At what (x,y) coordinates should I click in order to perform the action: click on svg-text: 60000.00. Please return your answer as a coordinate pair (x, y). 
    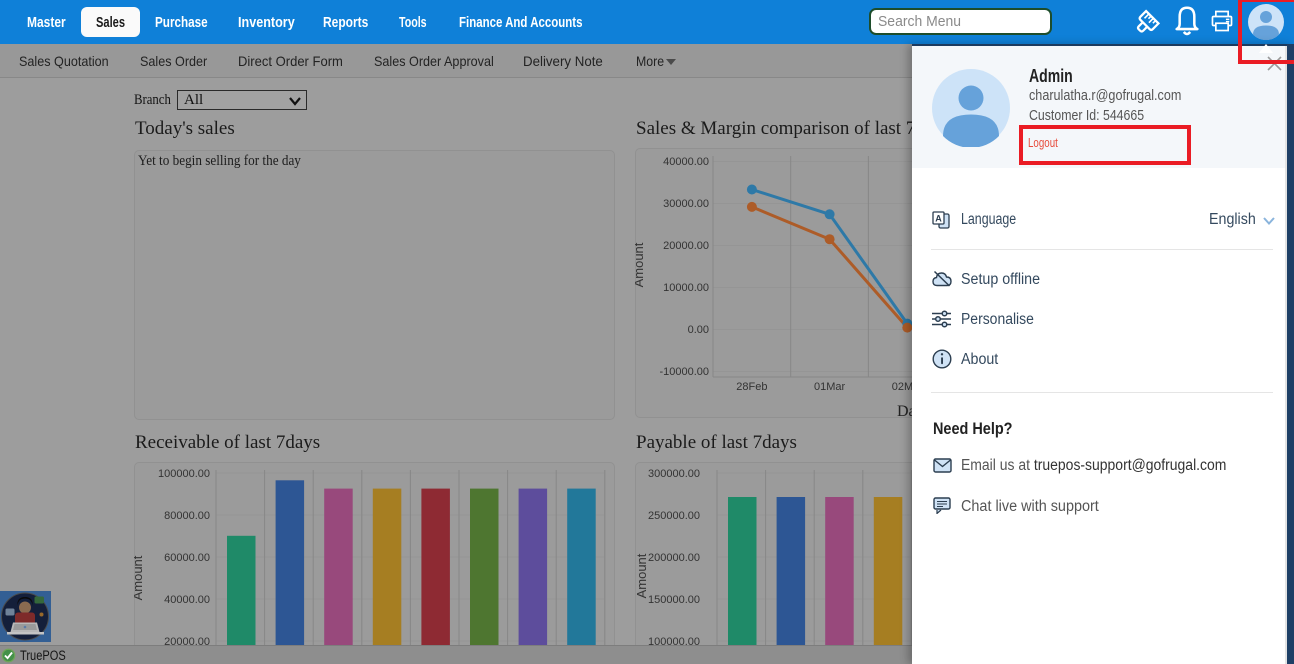
    Looking at the image, I should click on (187, 558).